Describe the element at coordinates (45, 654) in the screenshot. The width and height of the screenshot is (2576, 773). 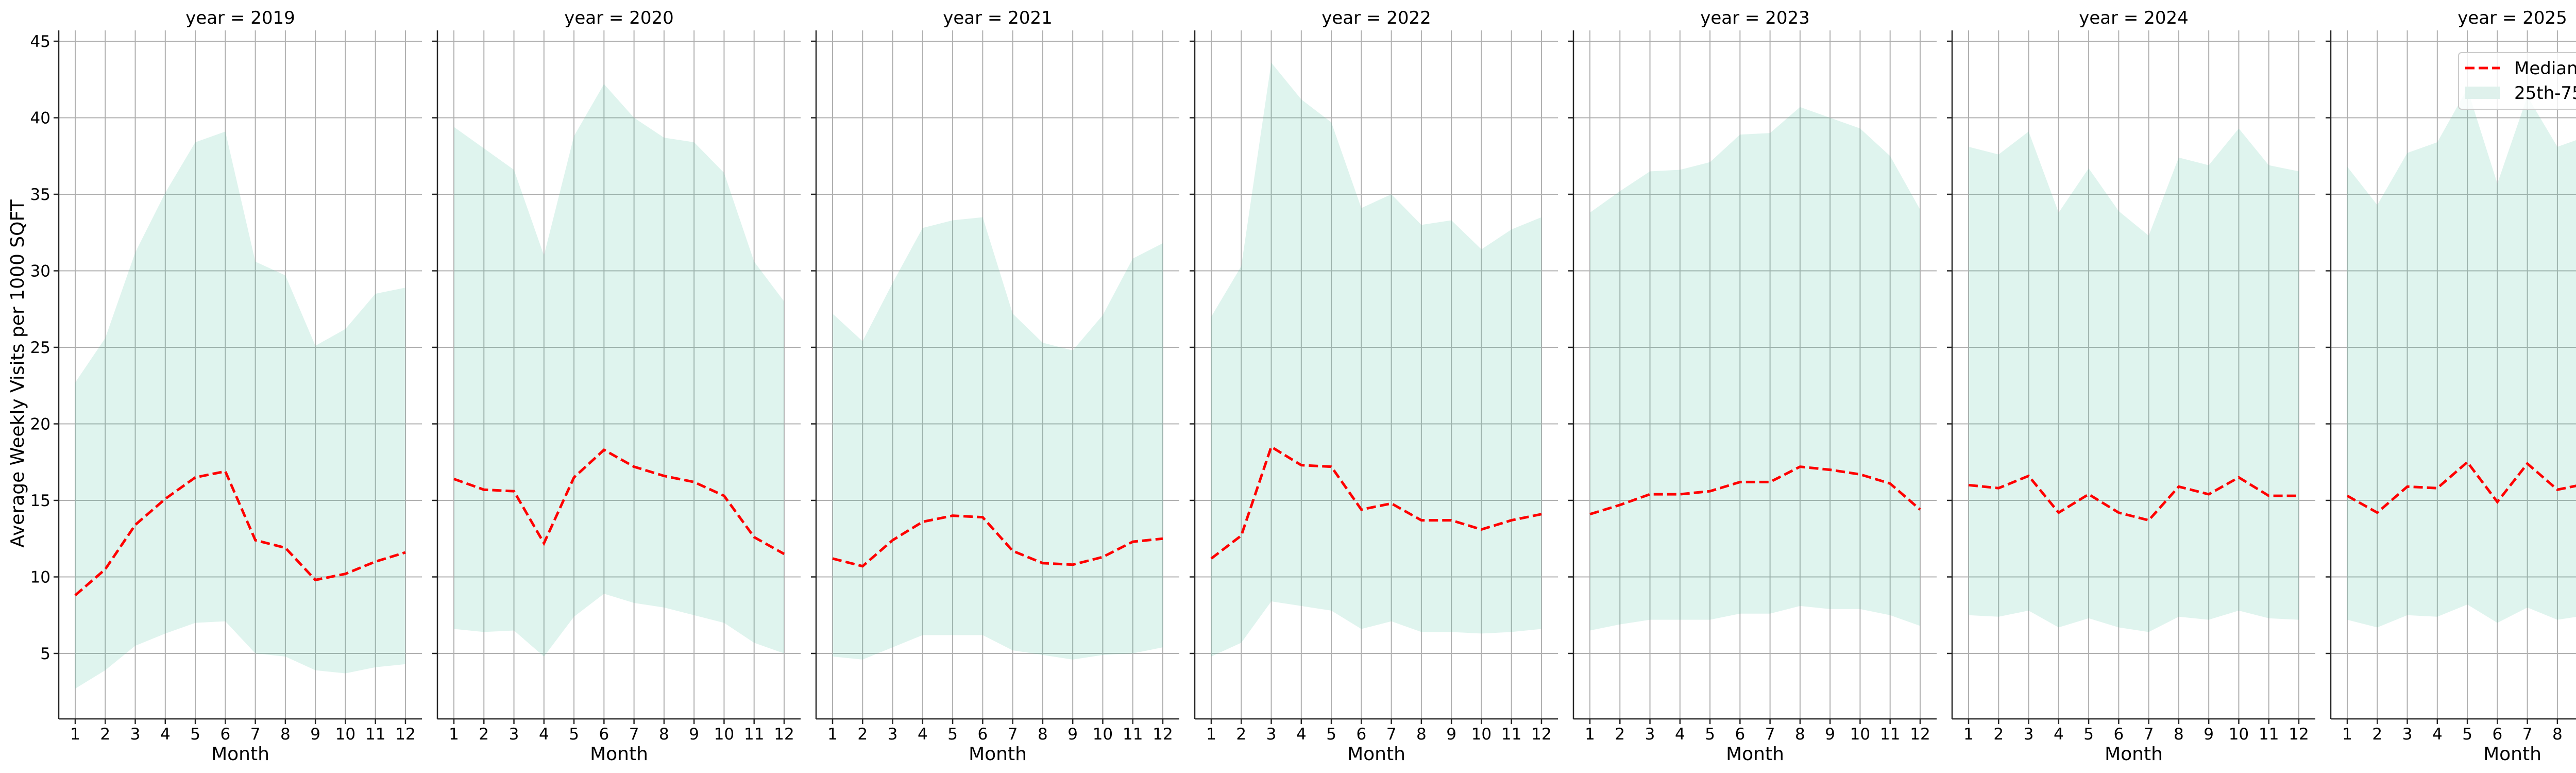
I see `y-tick-label: 5` at that location.